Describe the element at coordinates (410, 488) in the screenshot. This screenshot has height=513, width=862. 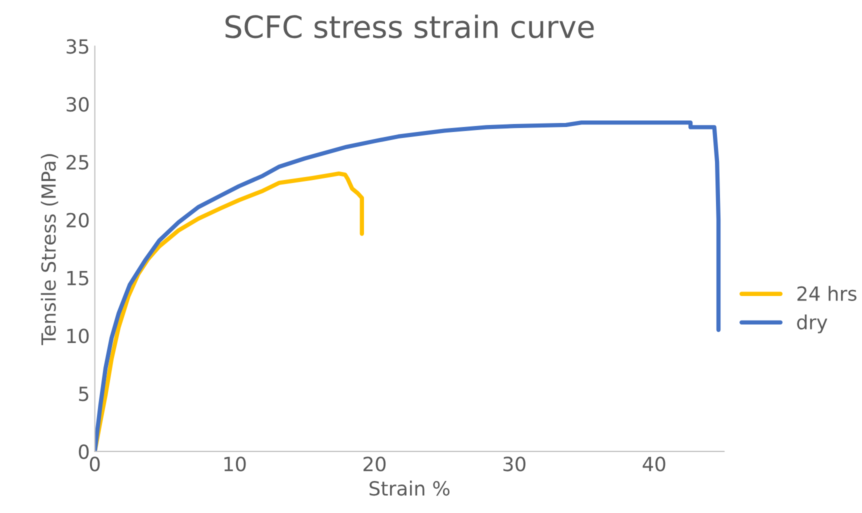
I see `x-axis-title: Strain %` at that location.